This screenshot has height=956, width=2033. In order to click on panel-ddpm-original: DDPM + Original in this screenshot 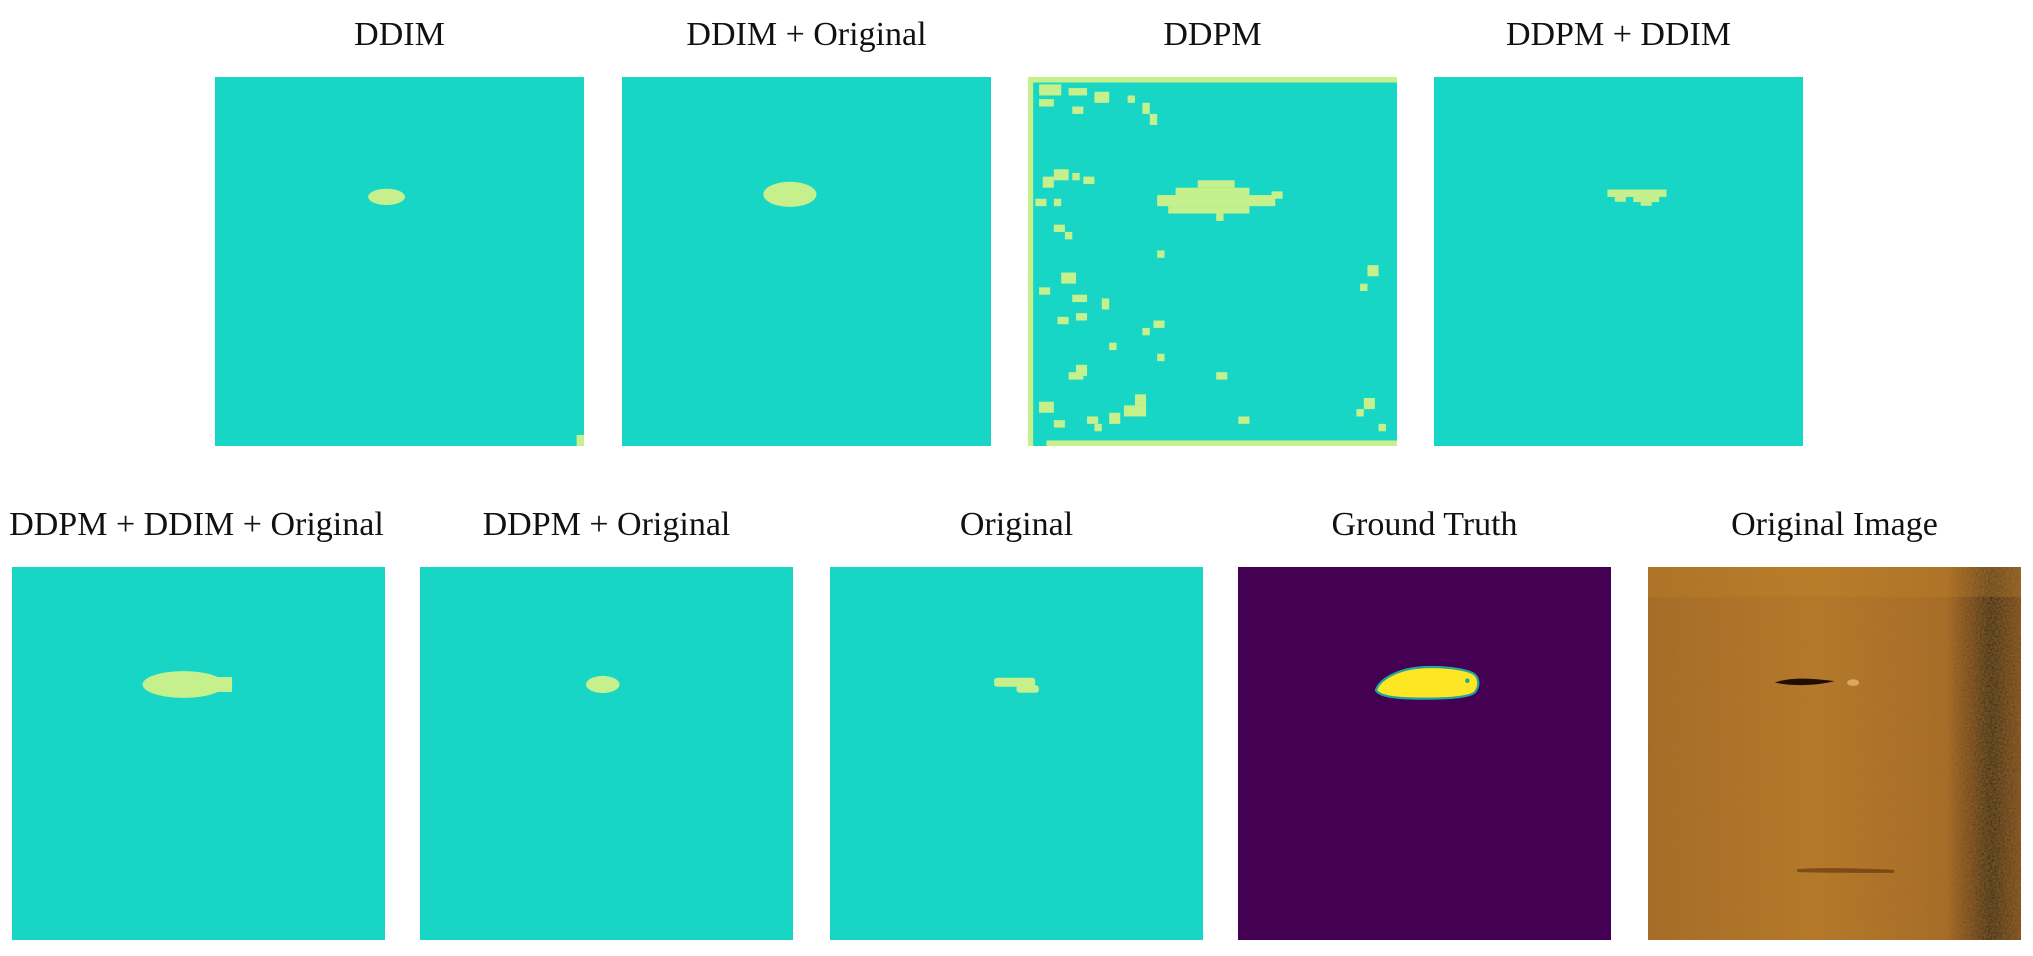, I will do `click(606, 715)`.